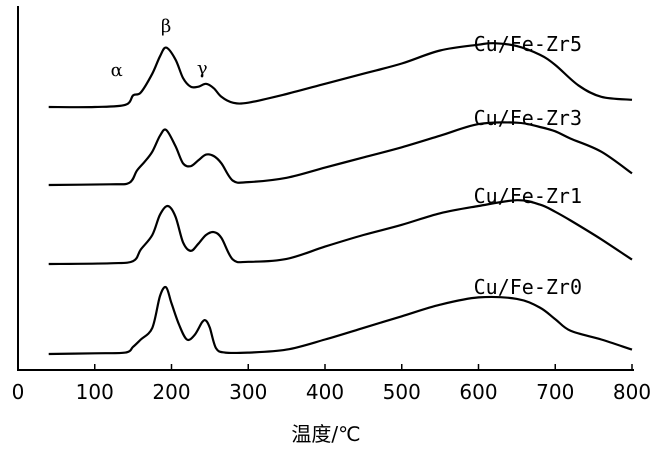 The width and height of the screenshot is (657, 451). I want to click on series-label: Cu/Fe-Zr3, so click(528, 118).